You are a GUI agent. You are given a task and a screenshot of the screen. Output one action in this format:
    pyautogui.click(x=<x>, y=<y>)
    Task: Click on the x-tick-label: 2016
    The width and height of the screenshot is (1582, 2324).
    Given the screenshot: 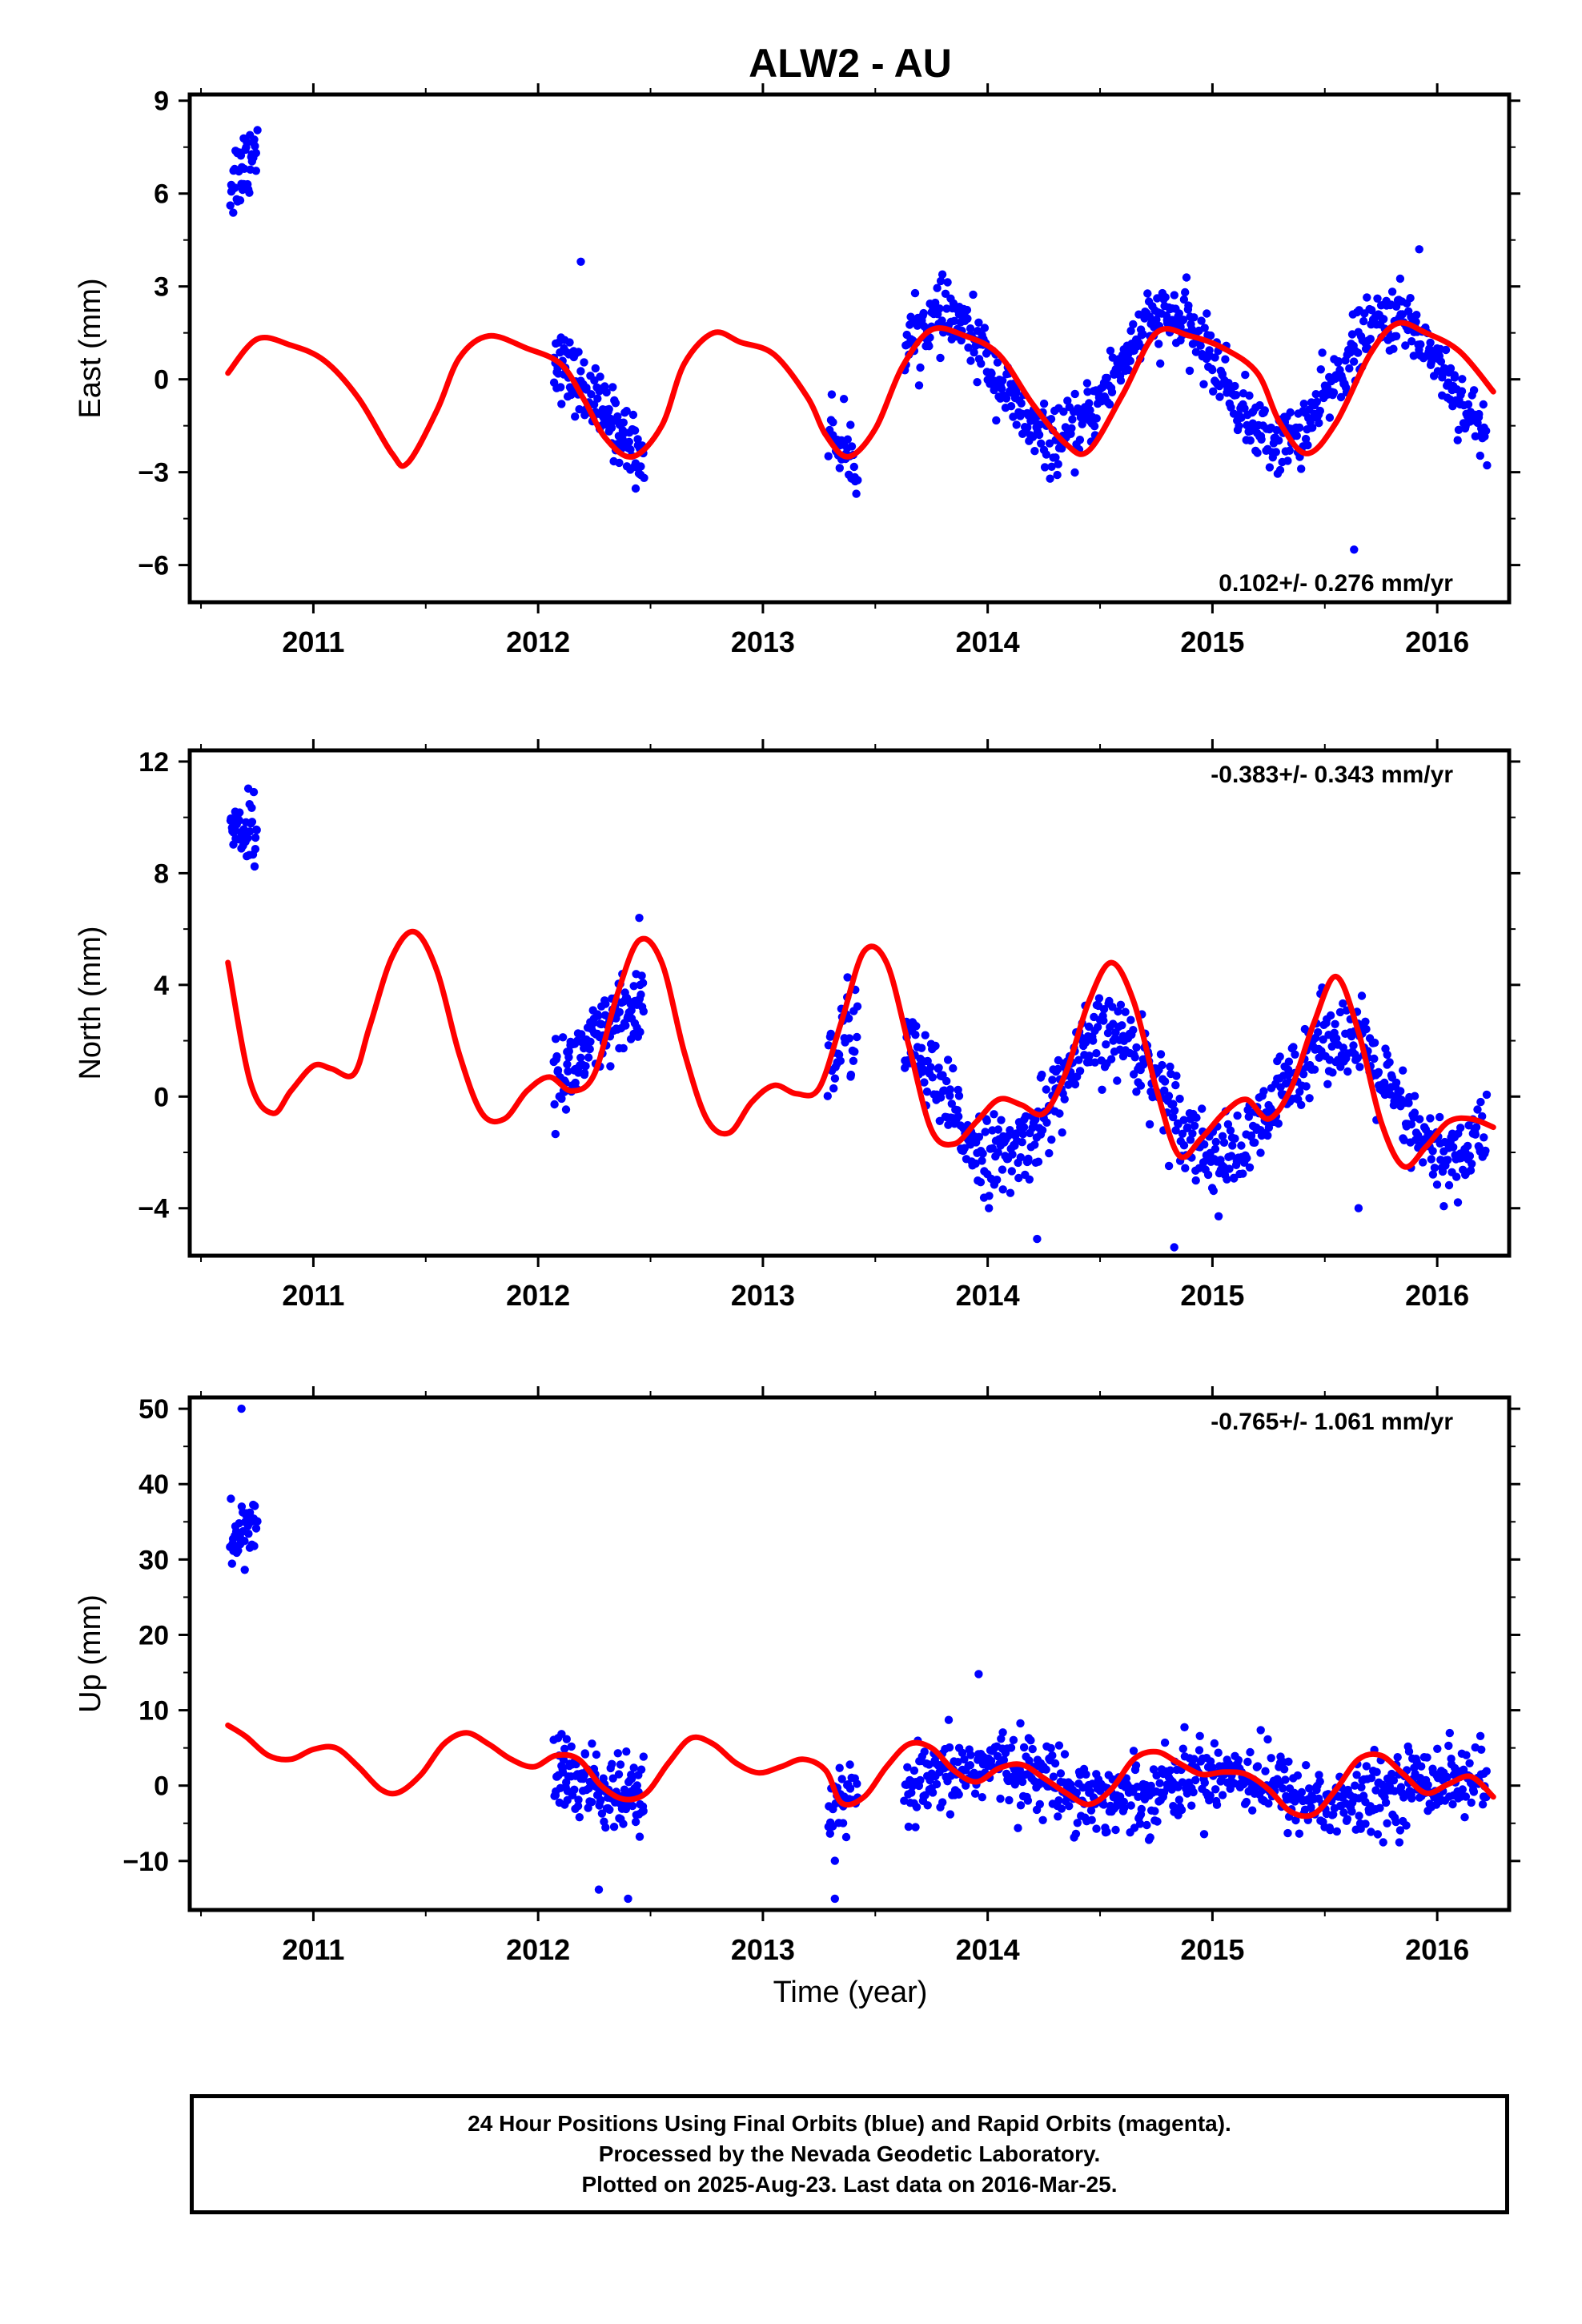 What is the action you would take?
    pyautogui.click(x=1437, y=1295)
    